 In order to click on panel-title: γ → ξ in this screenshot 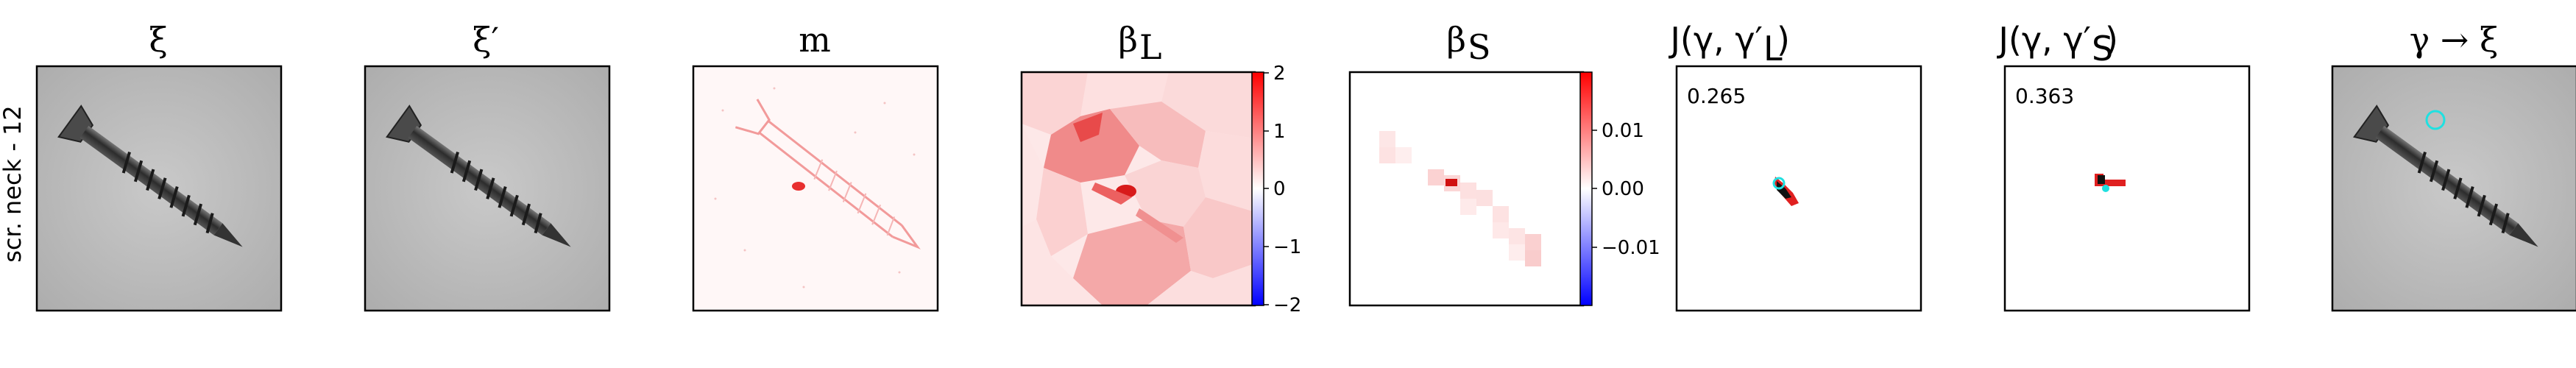, I will do `click(2454, 40)`.